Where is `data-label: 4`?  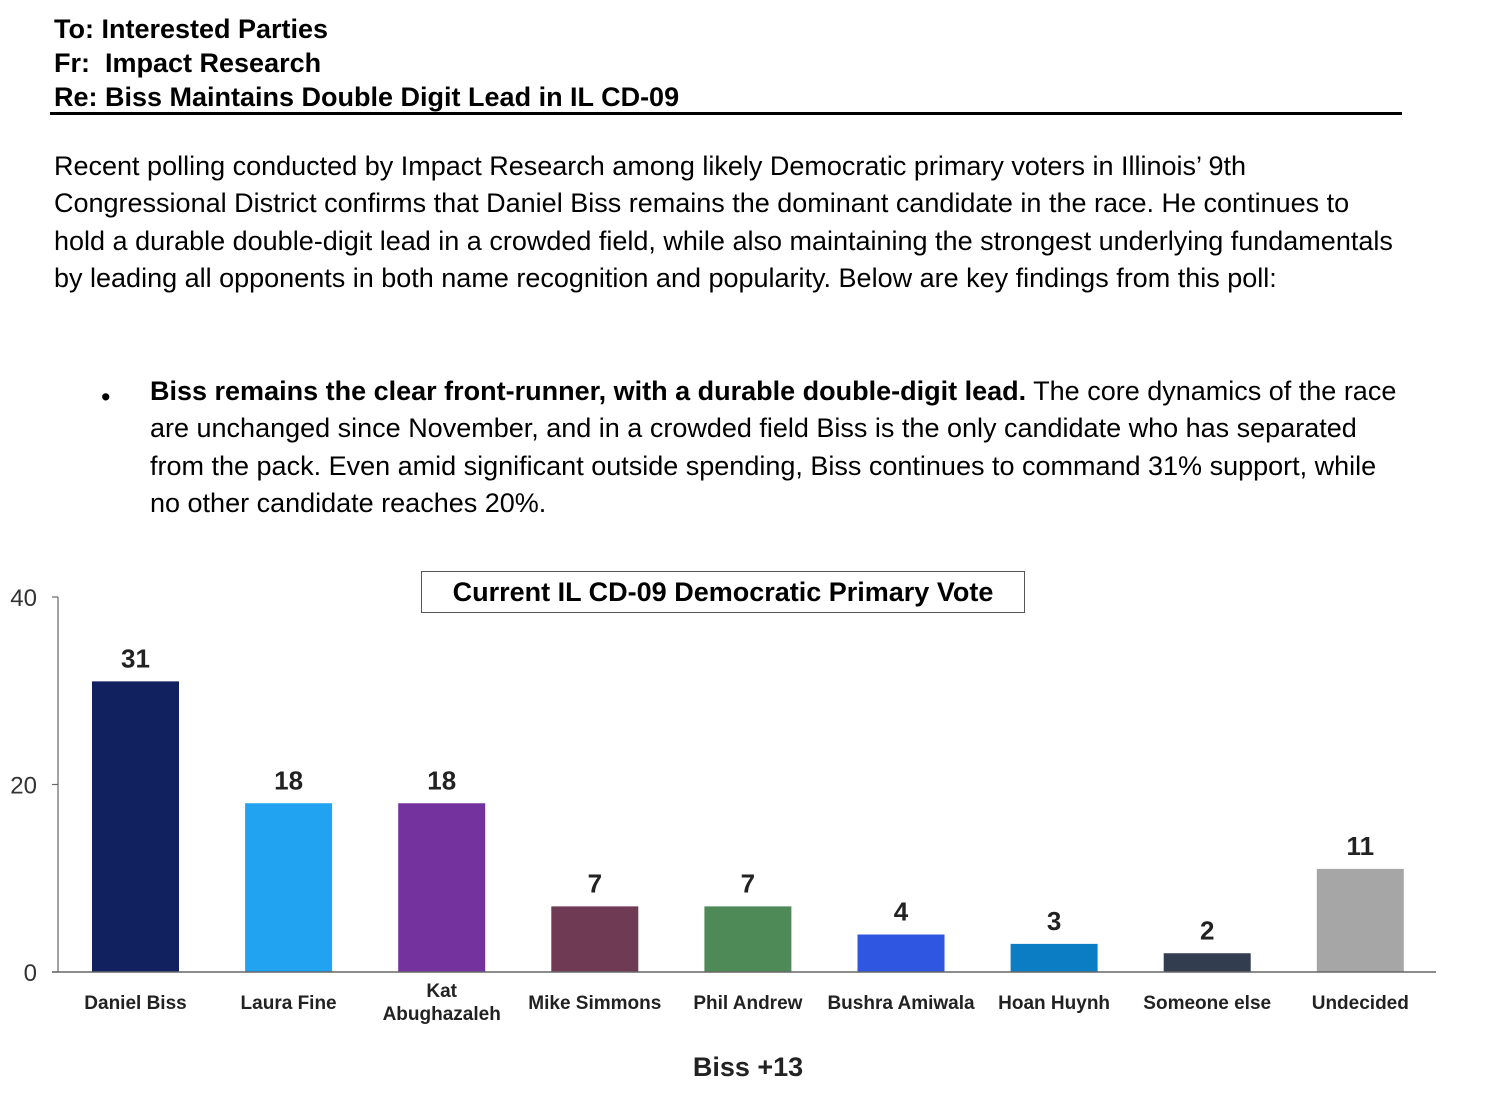 data-label: 4 is located at coordinates (901, 912).